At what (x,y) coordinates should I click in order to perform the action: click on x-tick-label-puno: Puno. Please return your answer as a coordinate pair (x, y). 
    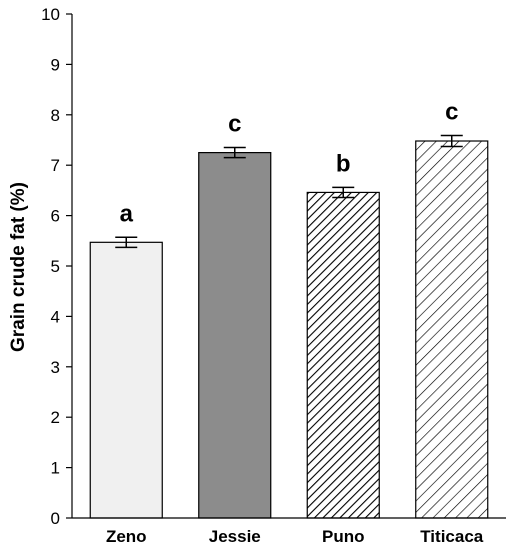
    Looking at the image, I should click on (343, 536).